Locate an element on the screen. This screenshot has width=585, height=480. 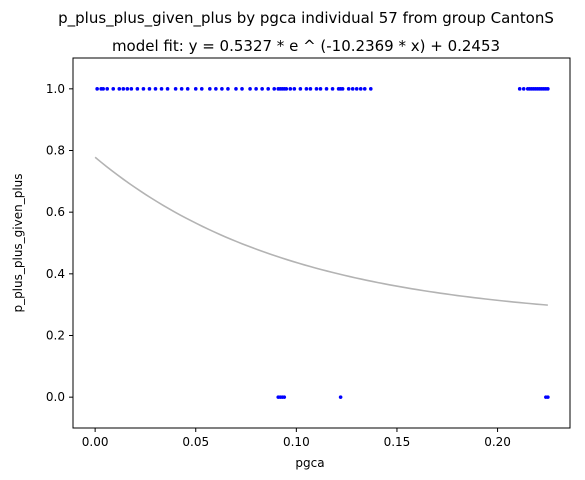
x-tick-label-3: 0.15 is located at coordinates (397, 442).